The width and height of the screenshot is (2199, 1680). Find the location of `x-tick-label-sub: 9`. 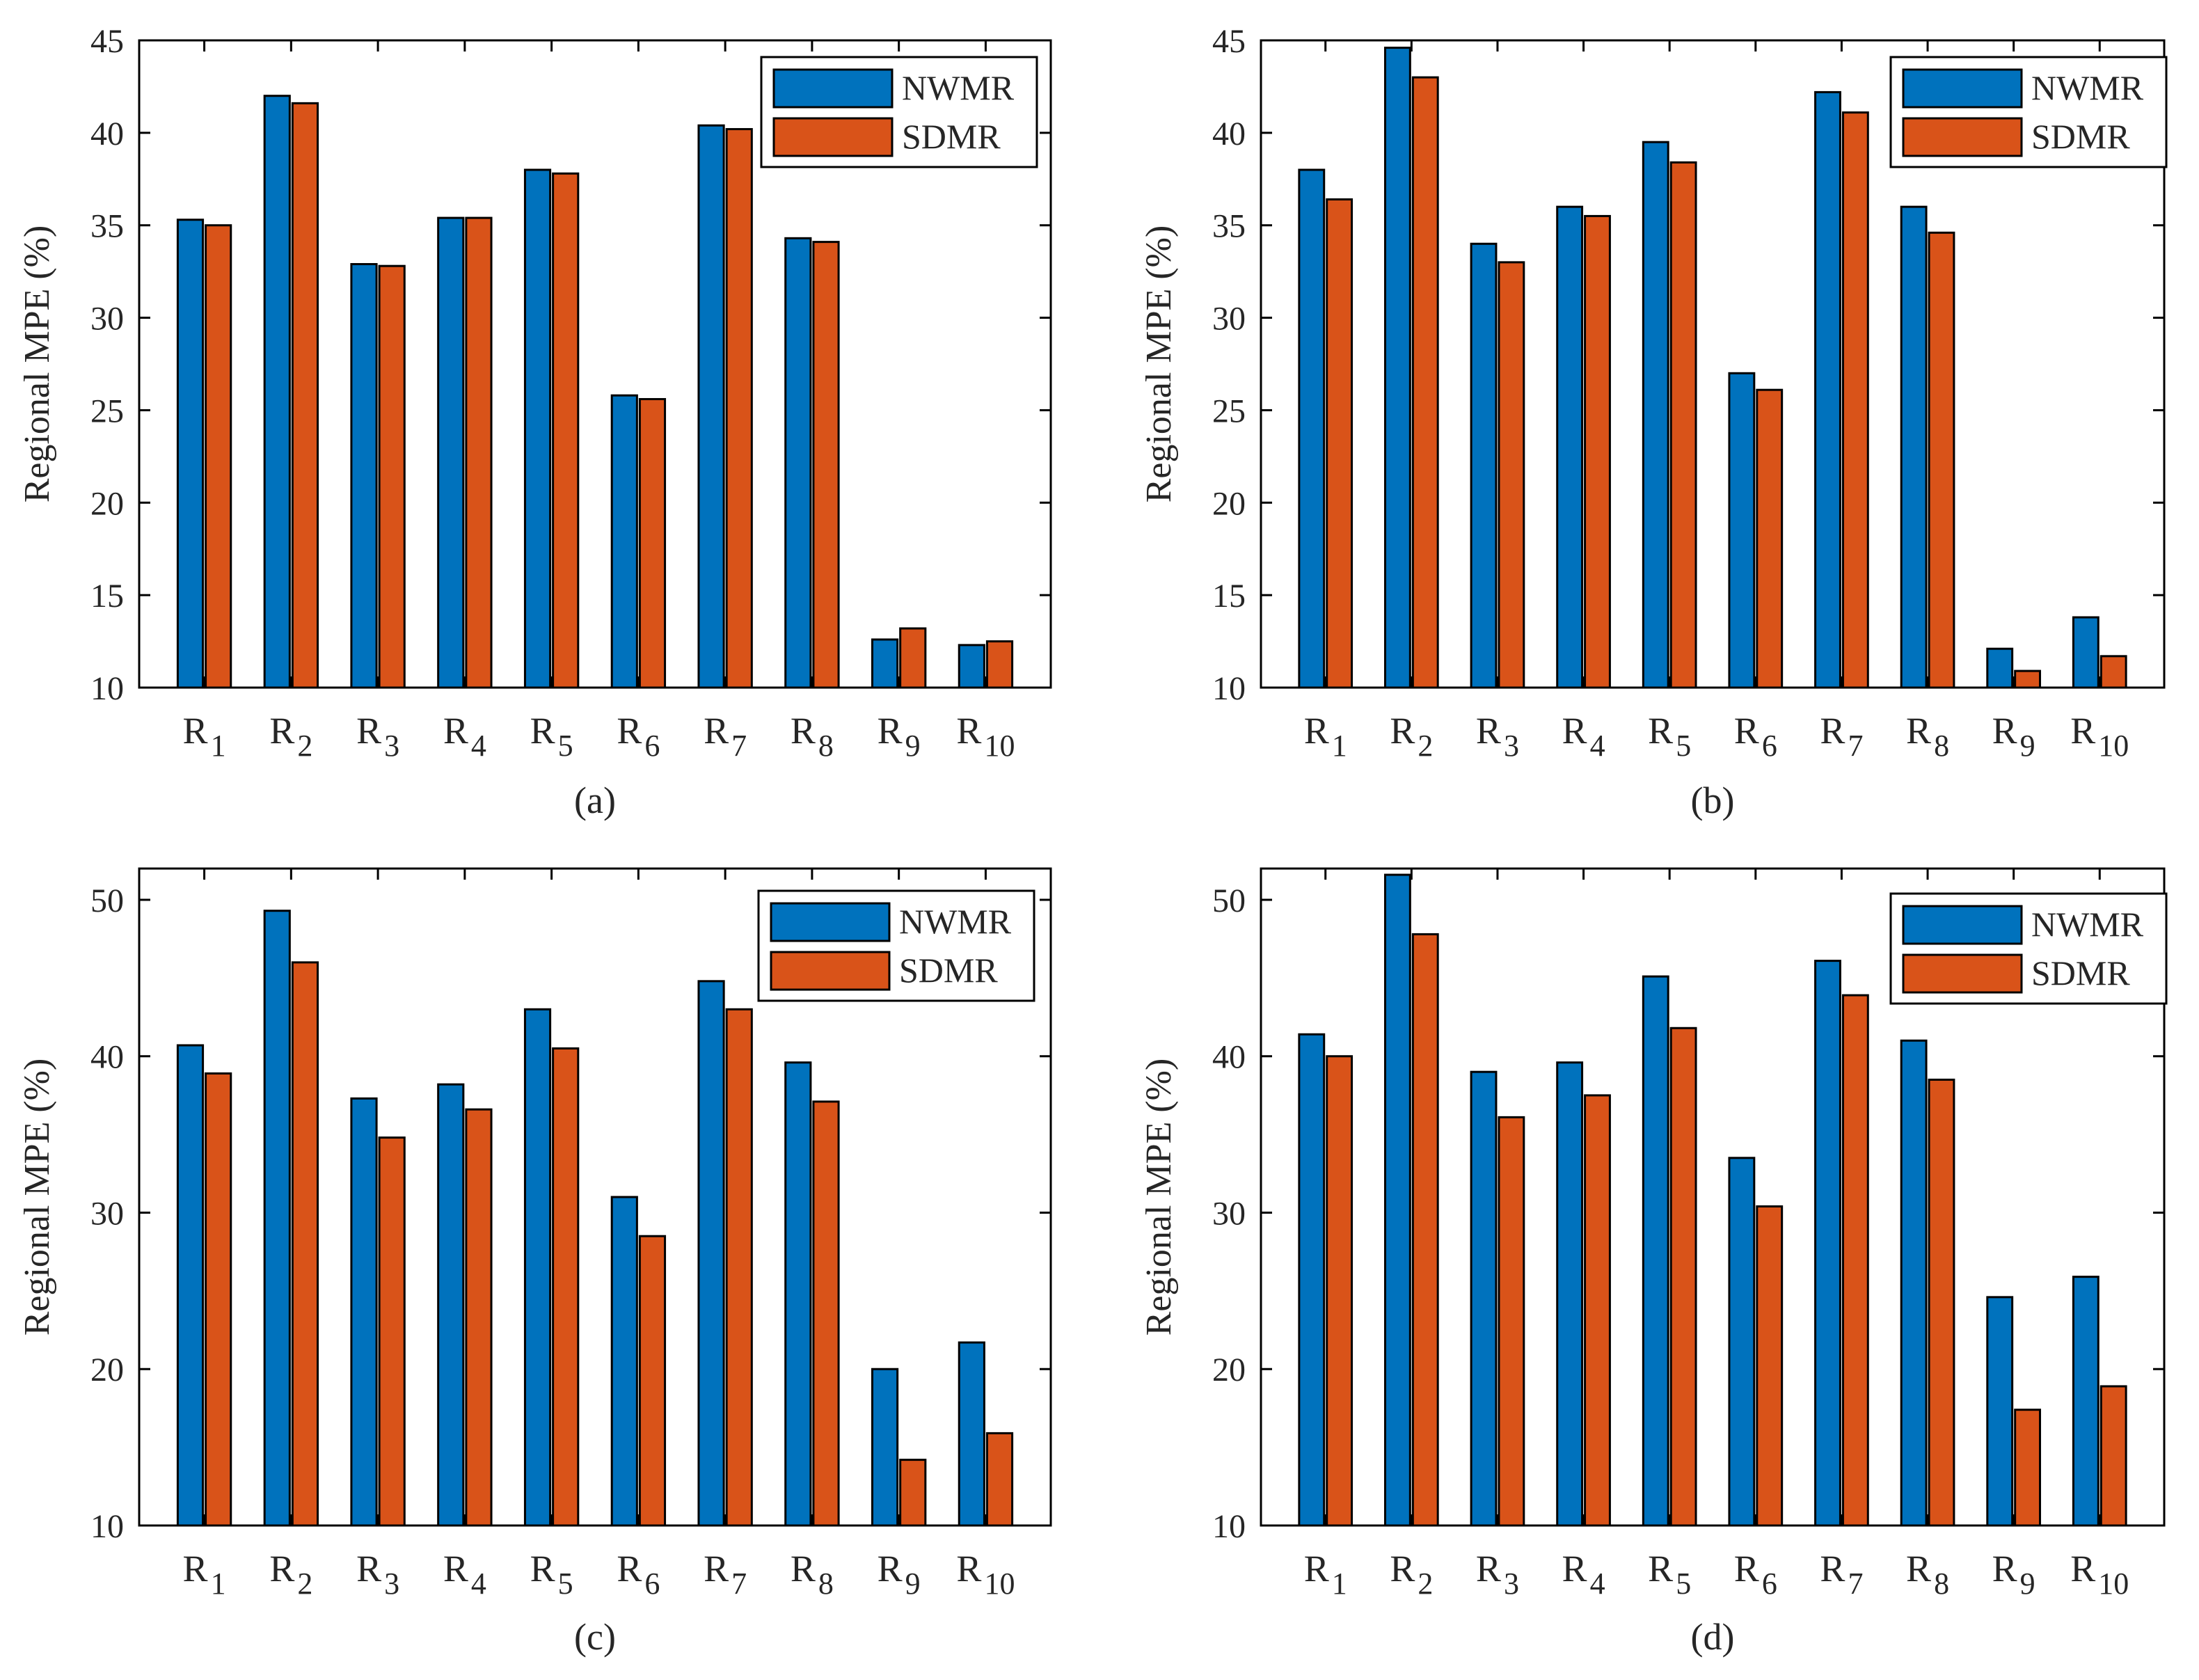

x-tick-label-sub: 9 is located at coordinates (2028, 1584).